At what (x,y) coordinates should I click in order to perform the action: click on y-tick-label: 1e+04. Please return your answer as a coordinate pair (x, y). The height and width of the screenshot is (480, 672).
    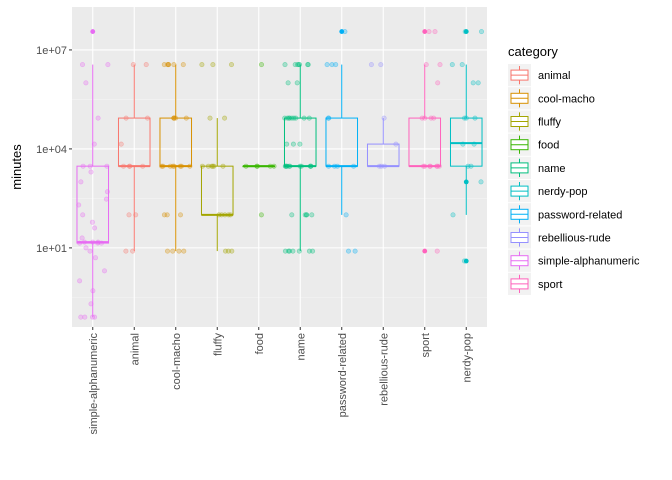
    Looking at the image, I should click on (51, 150).